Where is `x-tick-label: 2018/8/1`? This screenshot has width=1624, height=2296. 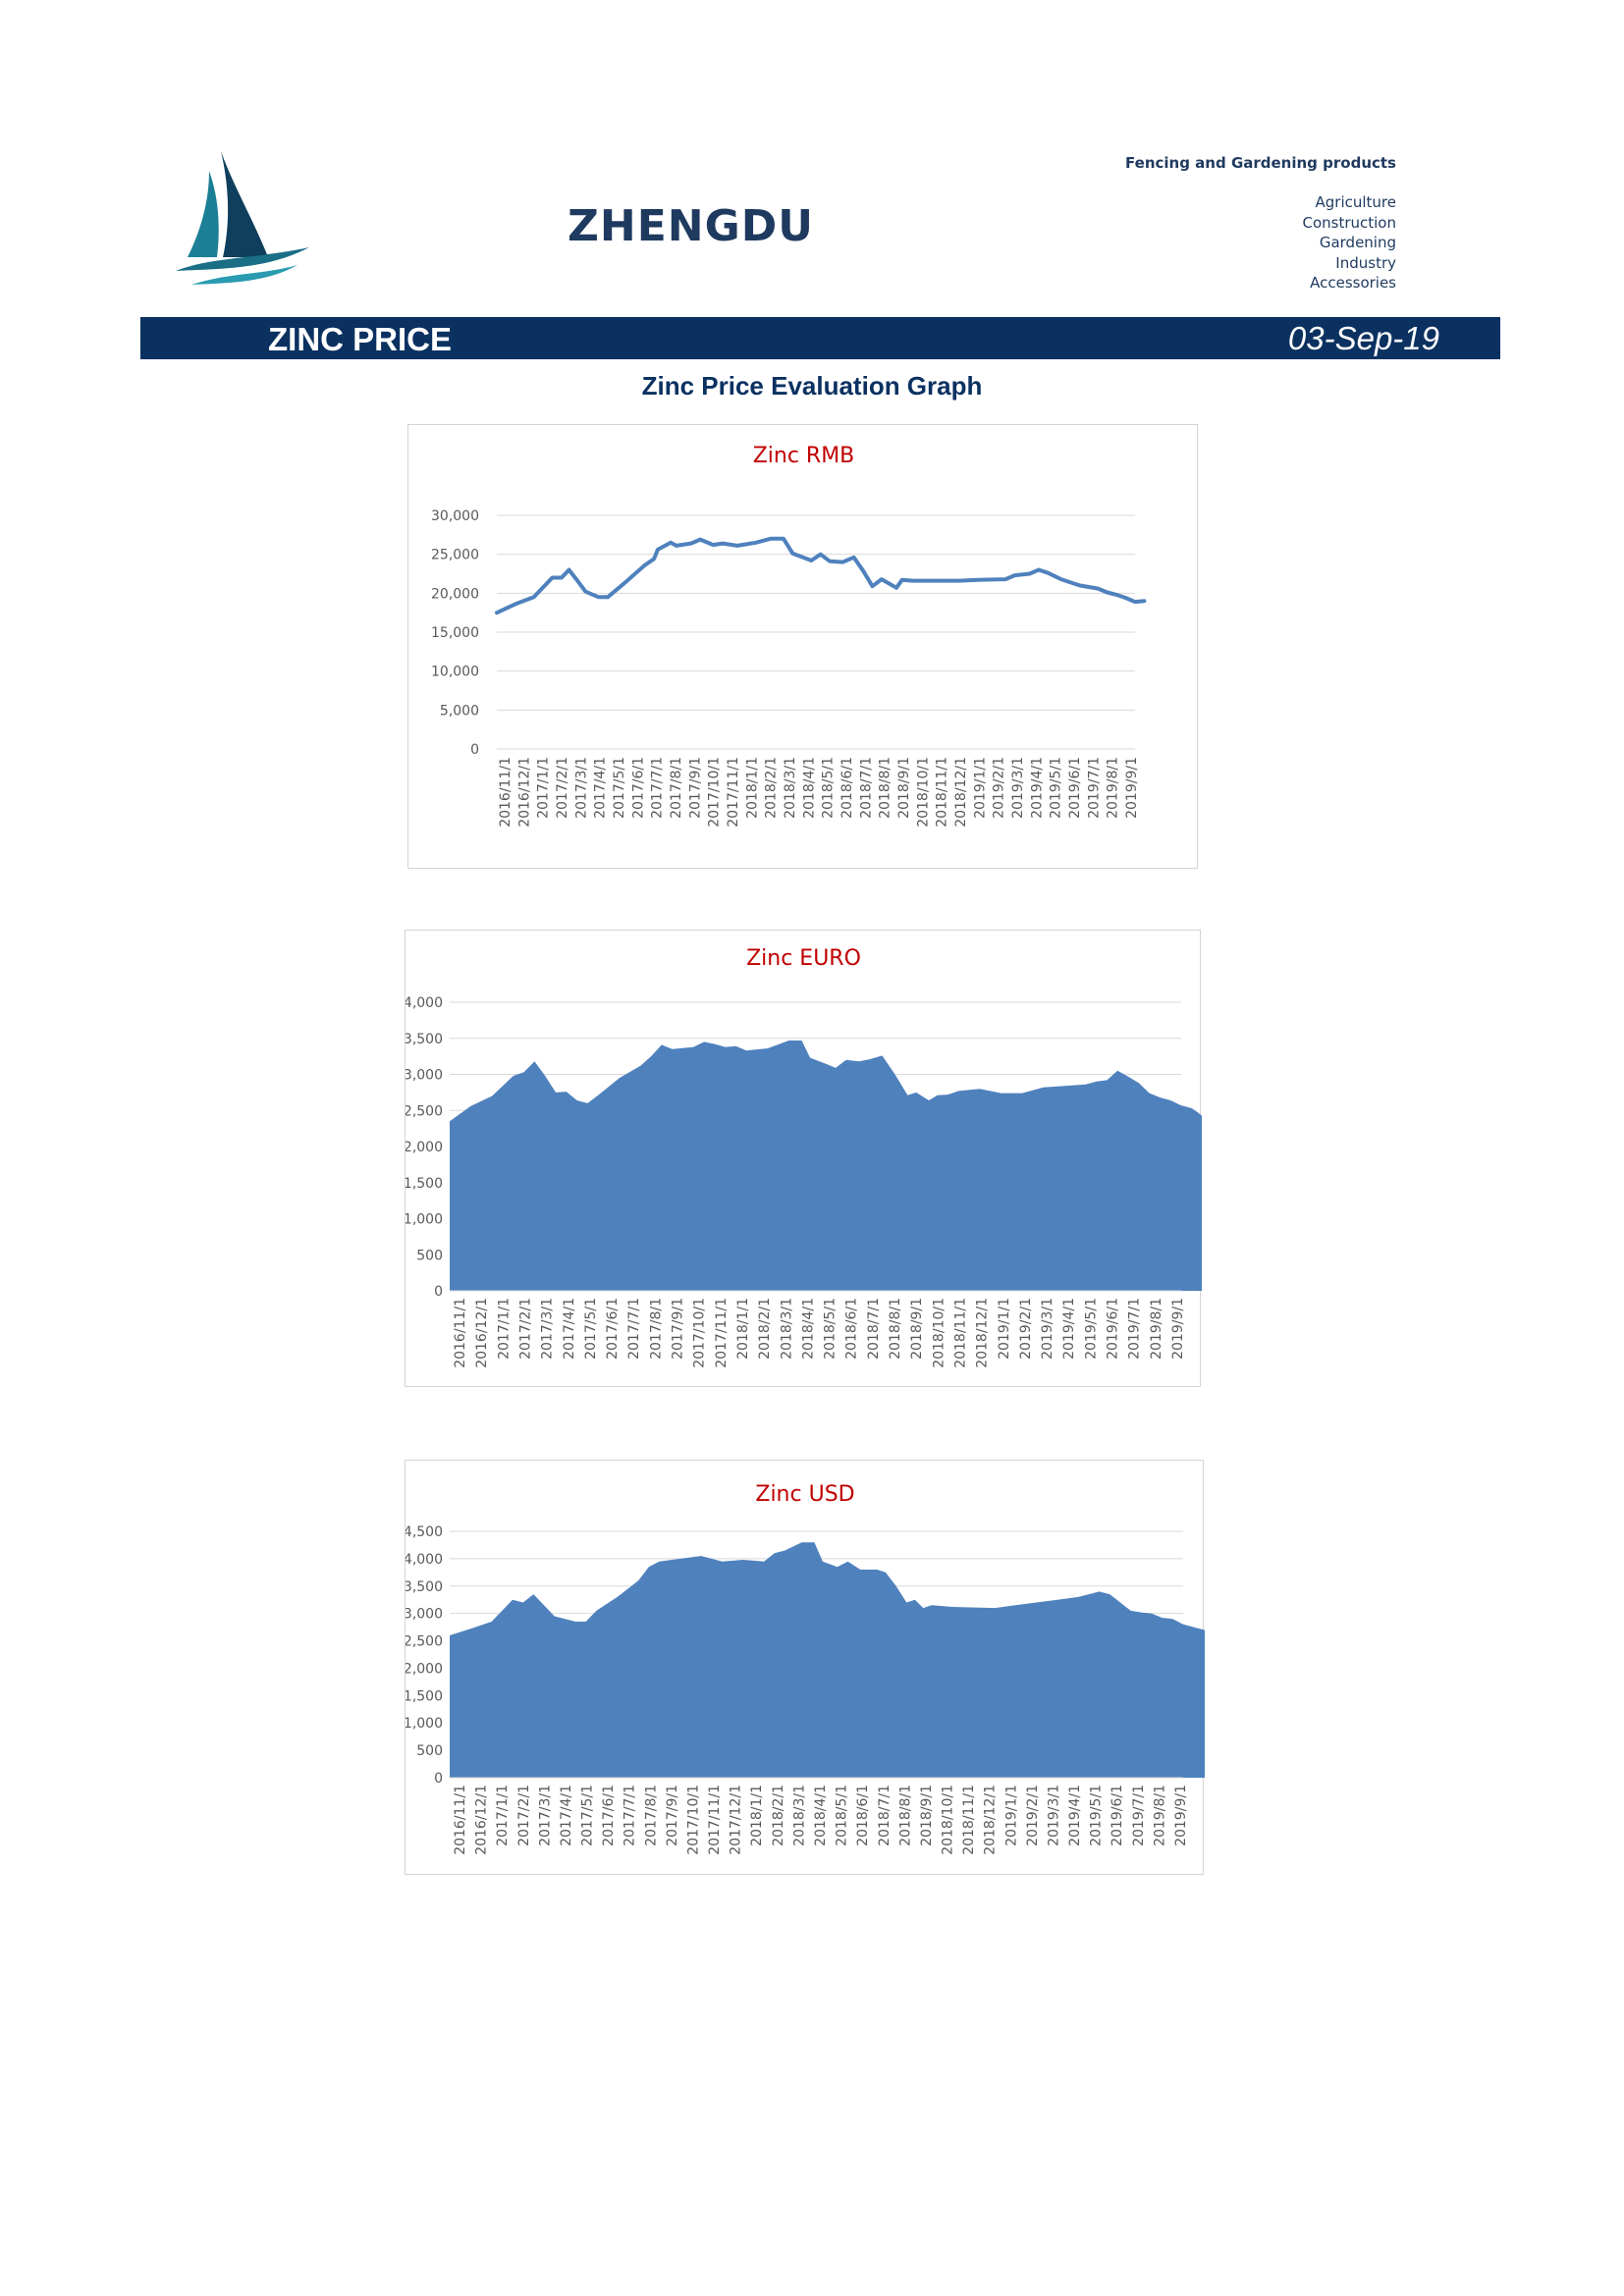
x-tick-label: 2018/8/1 is located at coordinates (895, 1329).